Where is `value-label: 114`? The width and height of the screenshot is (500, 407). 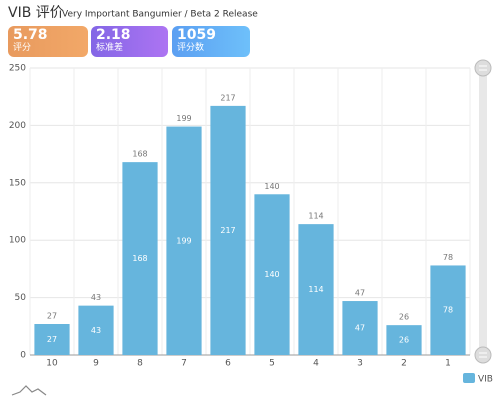 value-label: 114 is located at coordinates (315, 216).